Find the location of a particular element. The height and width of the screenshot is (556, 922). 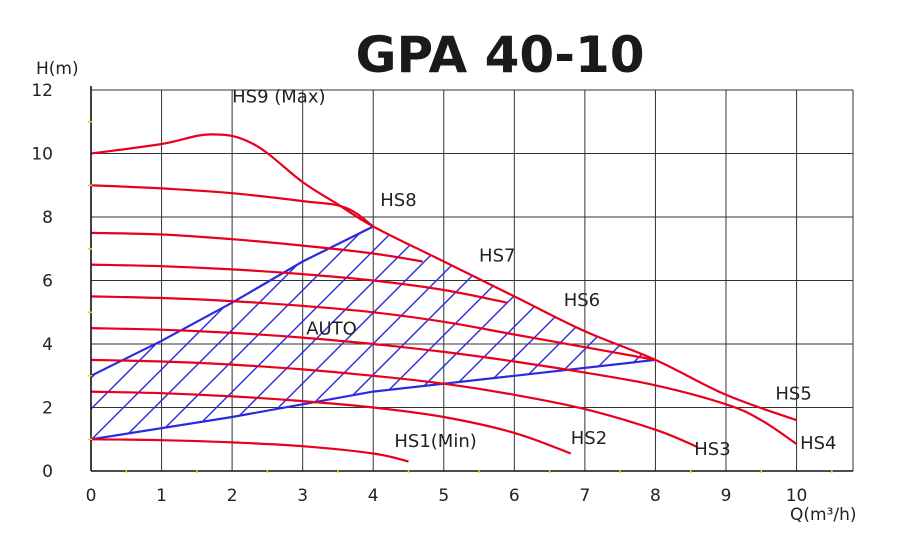

y-tick-label: 4 is located at coordinates (47, 345).